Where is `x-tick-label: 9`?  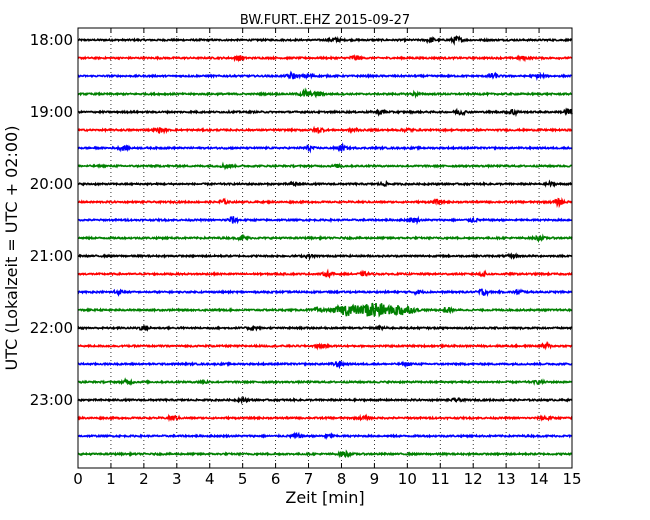 x-tick-label: 9 is located at coordinates (375, 479).